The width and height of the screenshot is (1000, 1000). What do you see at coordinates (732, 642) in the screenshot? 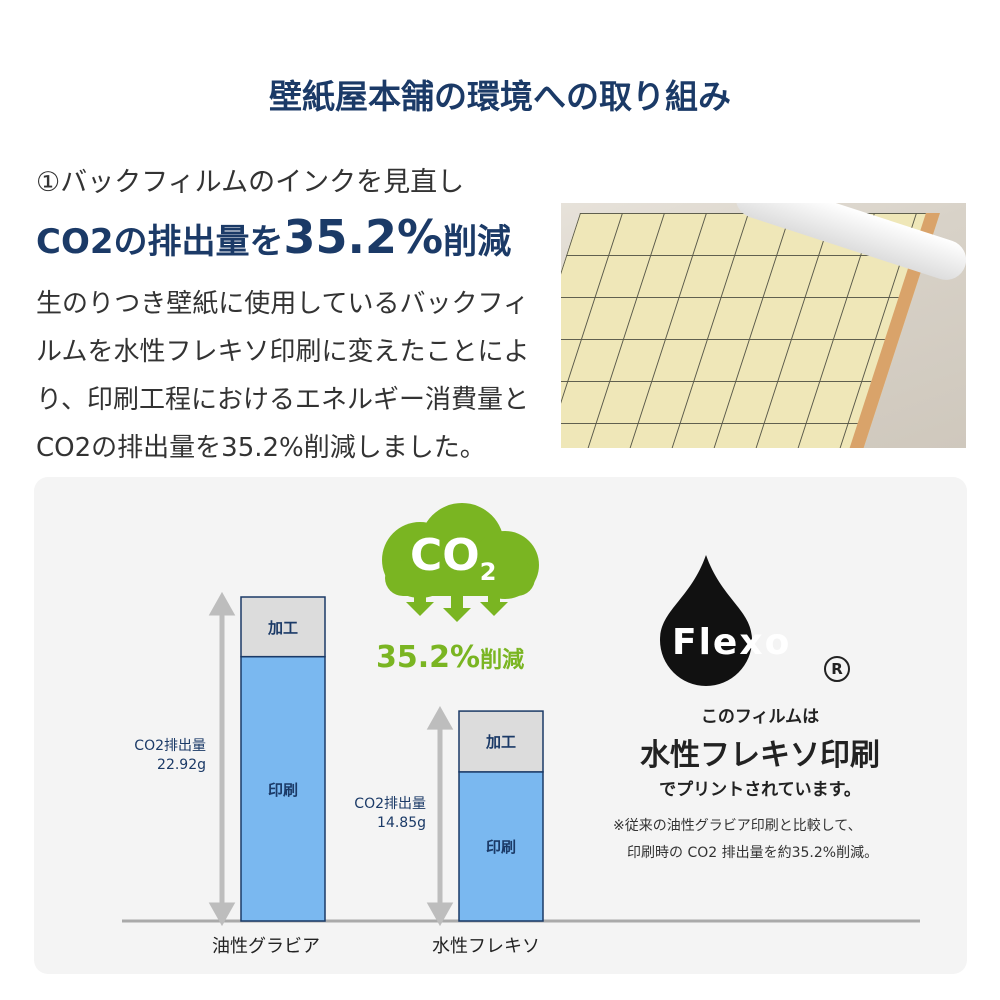
I see `flexo-logo-text: Flexo` at bounding box center [732, 642].